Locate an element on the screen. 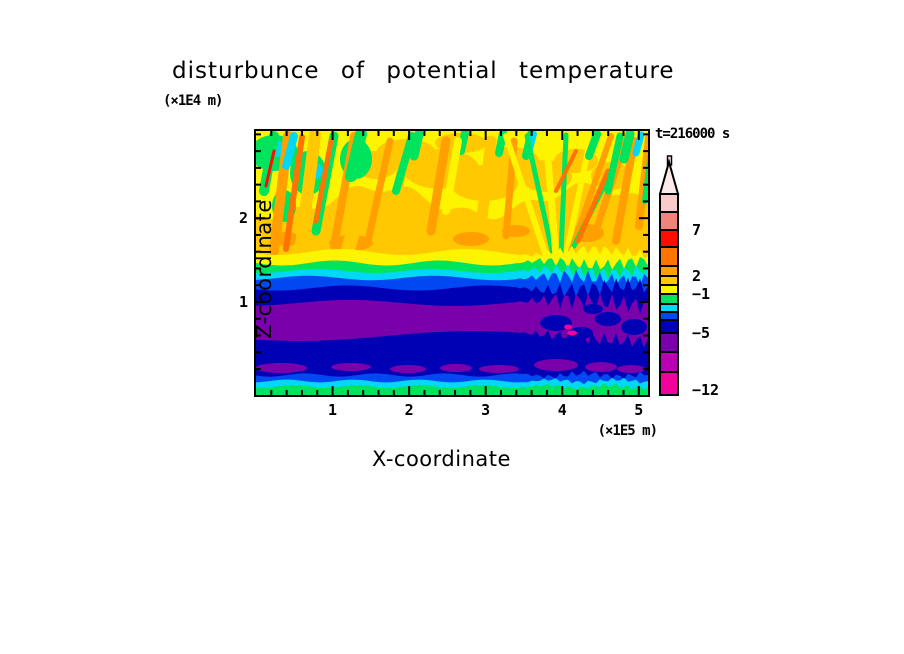  x-axis-unit-label: (×1E5 m) is located at coordinates (627, 431).